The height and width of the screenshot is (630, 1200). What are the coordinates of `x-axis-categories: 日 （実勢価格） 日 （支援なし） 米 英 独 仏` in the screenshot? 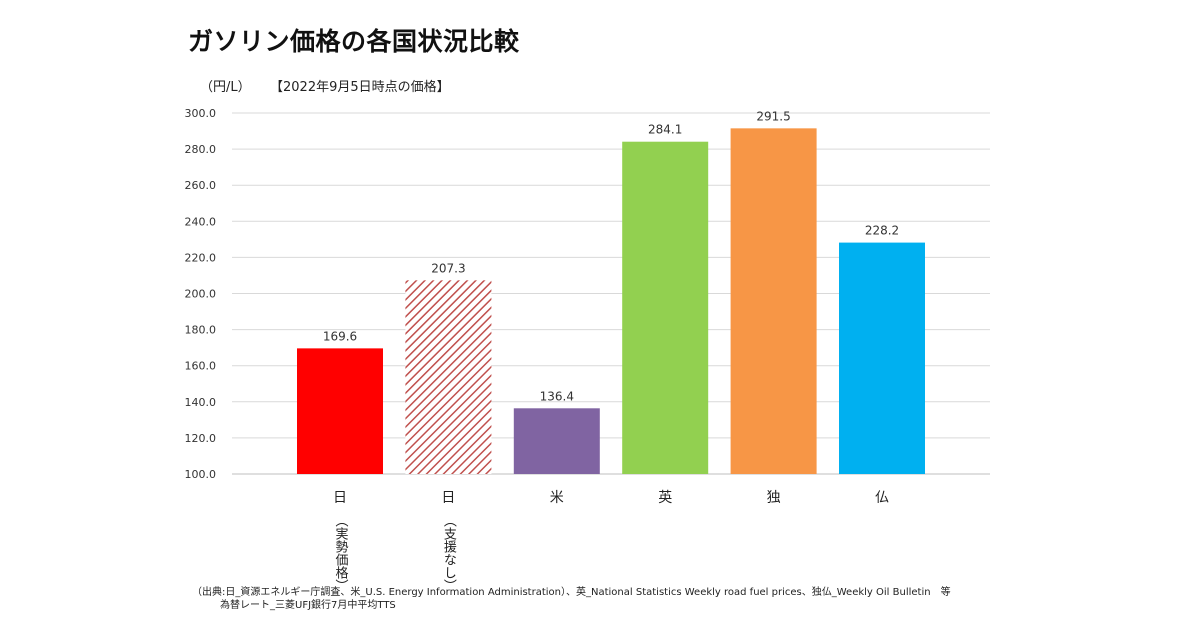 It's located at (611, 540).